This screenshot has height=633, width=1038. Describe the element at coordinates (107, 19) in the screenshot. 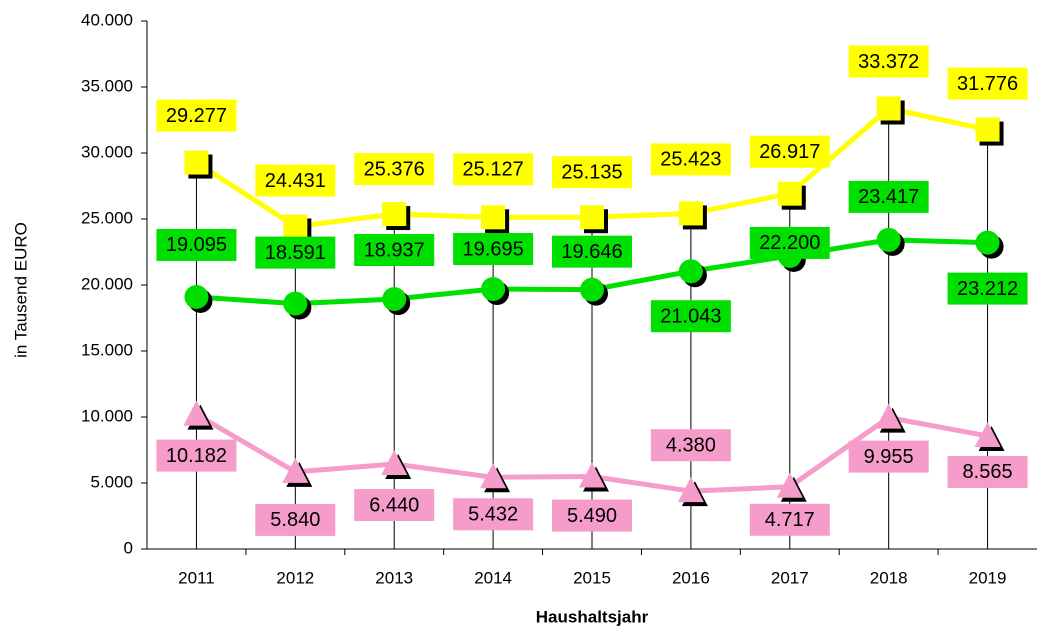

I see `y-tick-label: 40.000` at that location.